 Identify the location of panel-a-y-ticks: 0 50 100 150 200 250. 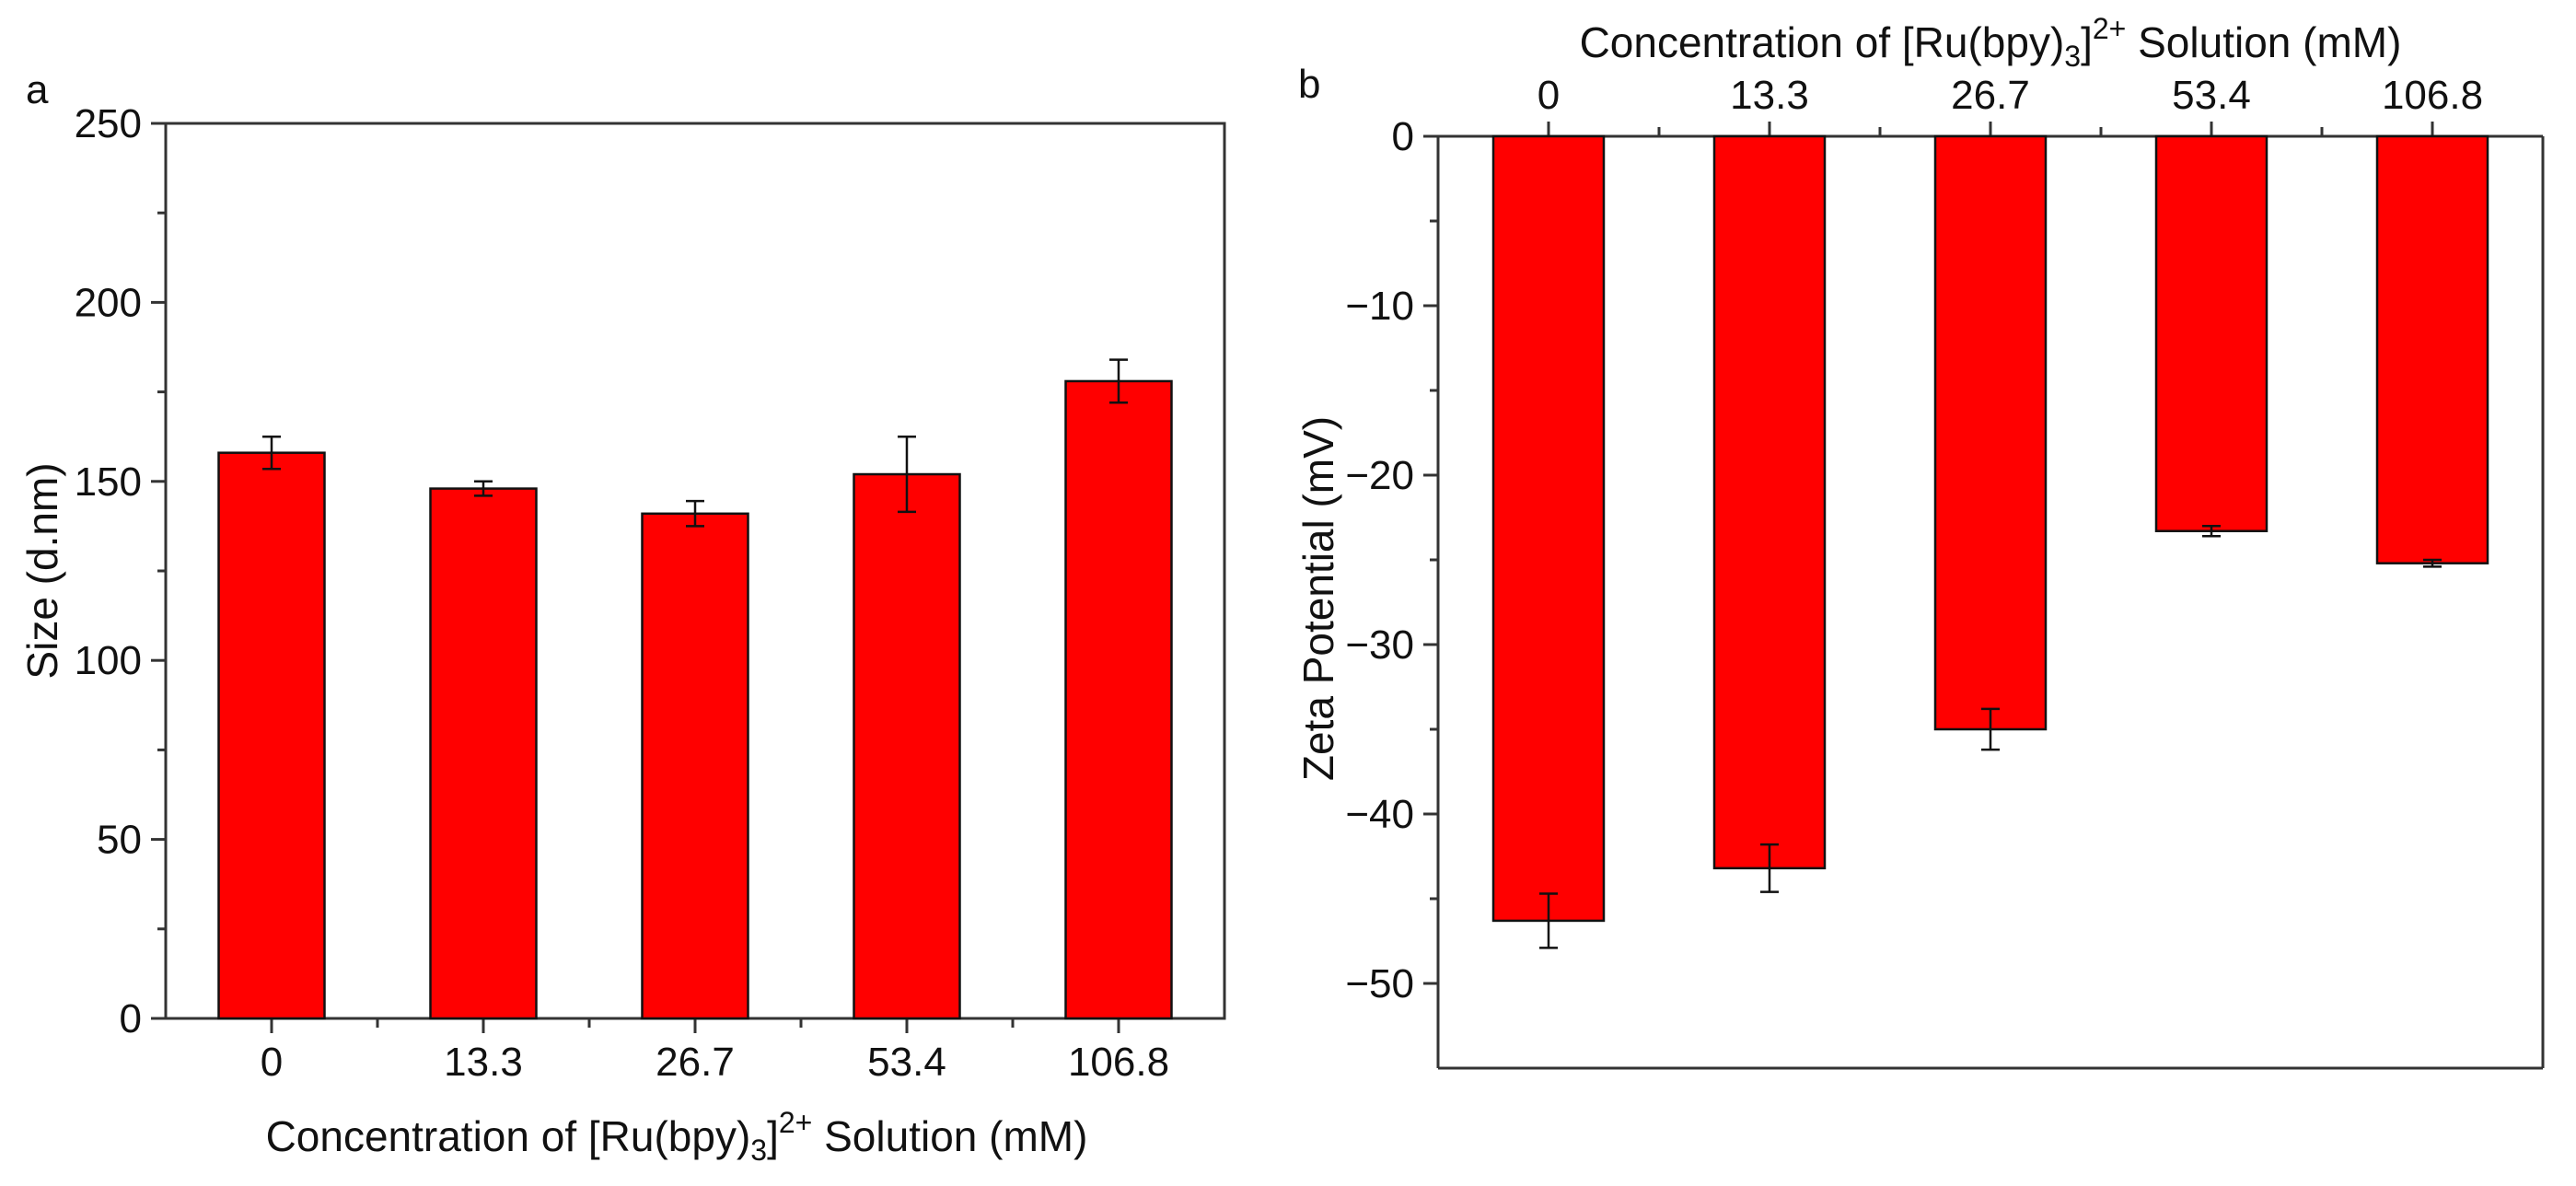
(120, 571).